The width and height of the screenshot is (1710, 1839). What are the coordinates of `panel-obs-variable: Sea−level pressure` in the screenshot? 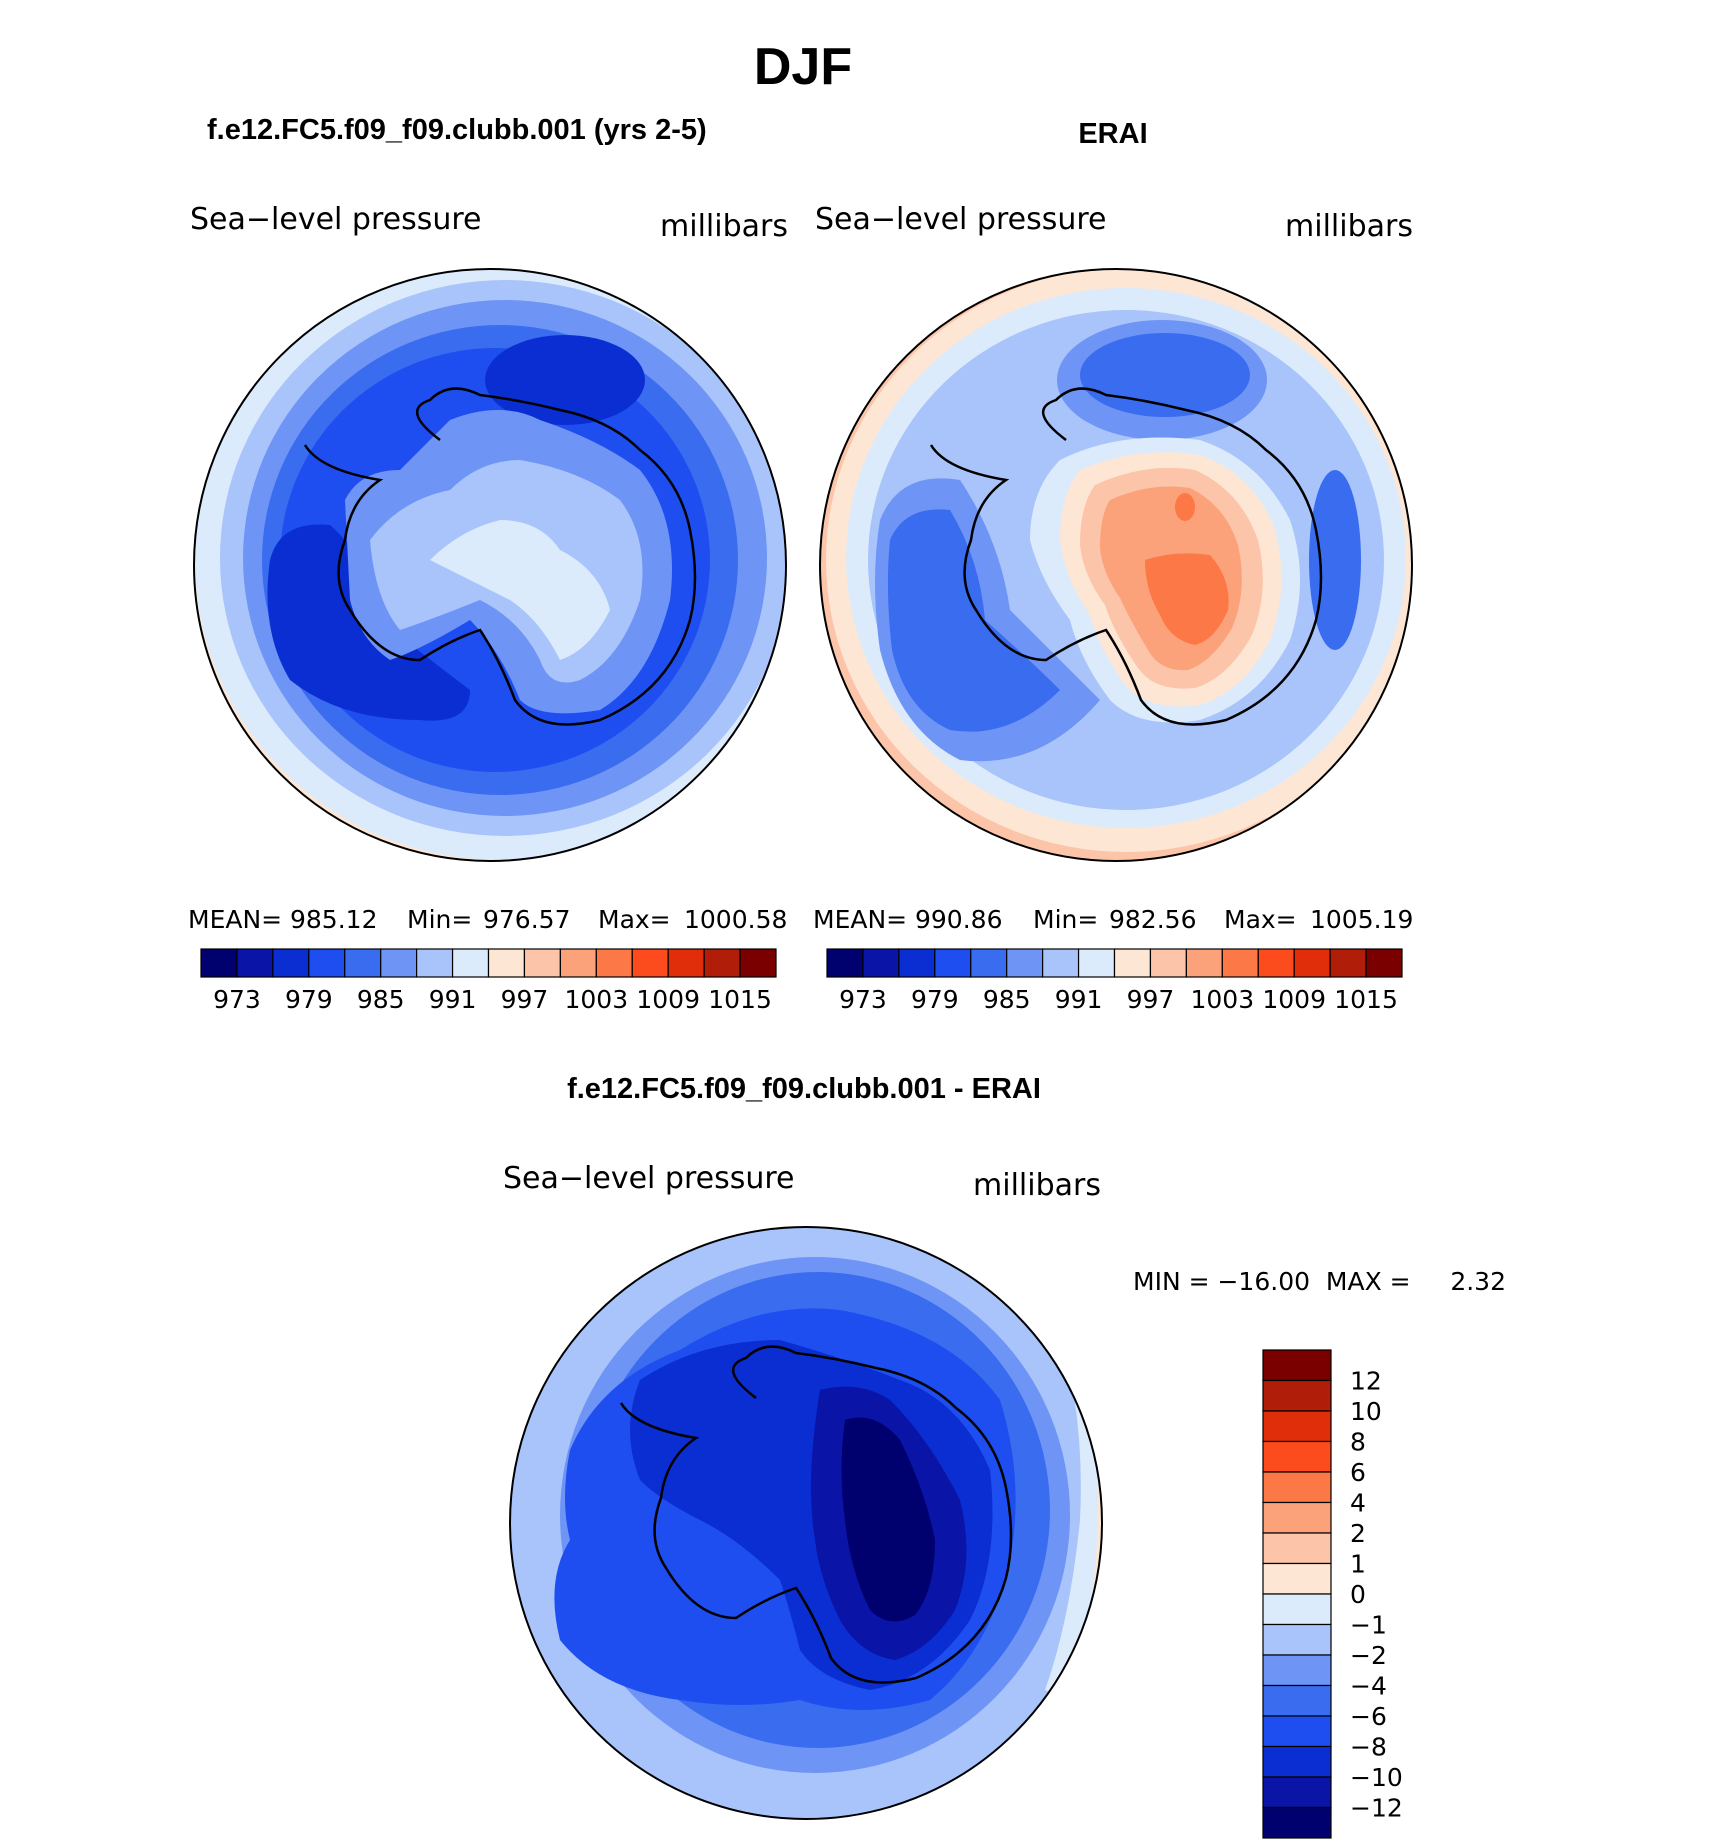 It's located at (960, 219).